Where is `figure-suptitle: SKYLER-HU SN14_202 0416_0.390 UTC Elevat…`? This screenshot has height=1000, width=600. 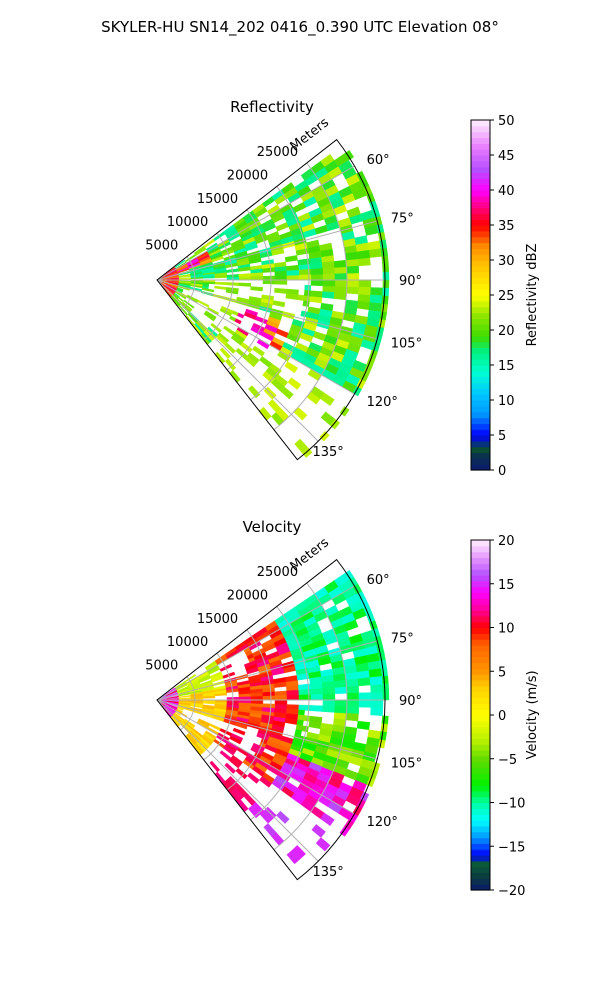 figure-suptitle: SKYLER-HU SN14_202 0416_0.390 UTC Elevat… is located at coordinates (300, 27).